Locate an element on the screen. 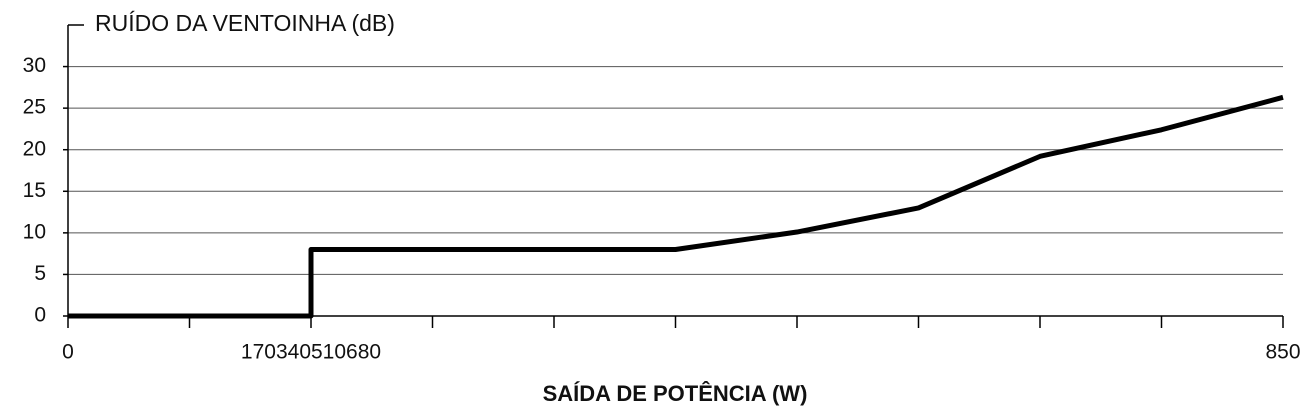 The image size is (1303, 415). y-tick-label: 0 is located at coordinates (40, 315).